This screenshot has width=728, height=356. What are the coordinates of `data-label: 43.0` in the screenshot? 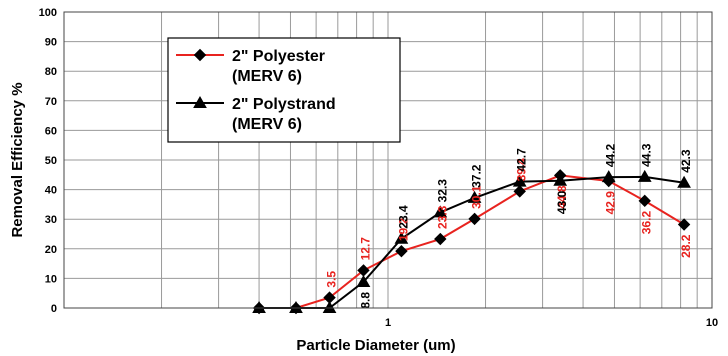 It's located at (562, 202).